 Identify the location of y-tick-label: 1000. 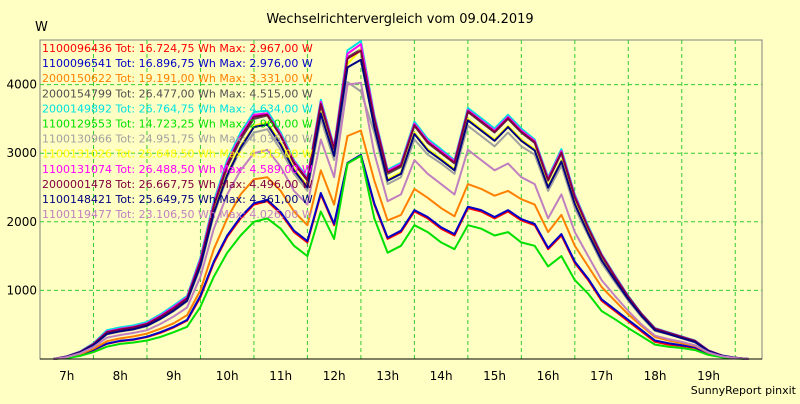
(21, 290).